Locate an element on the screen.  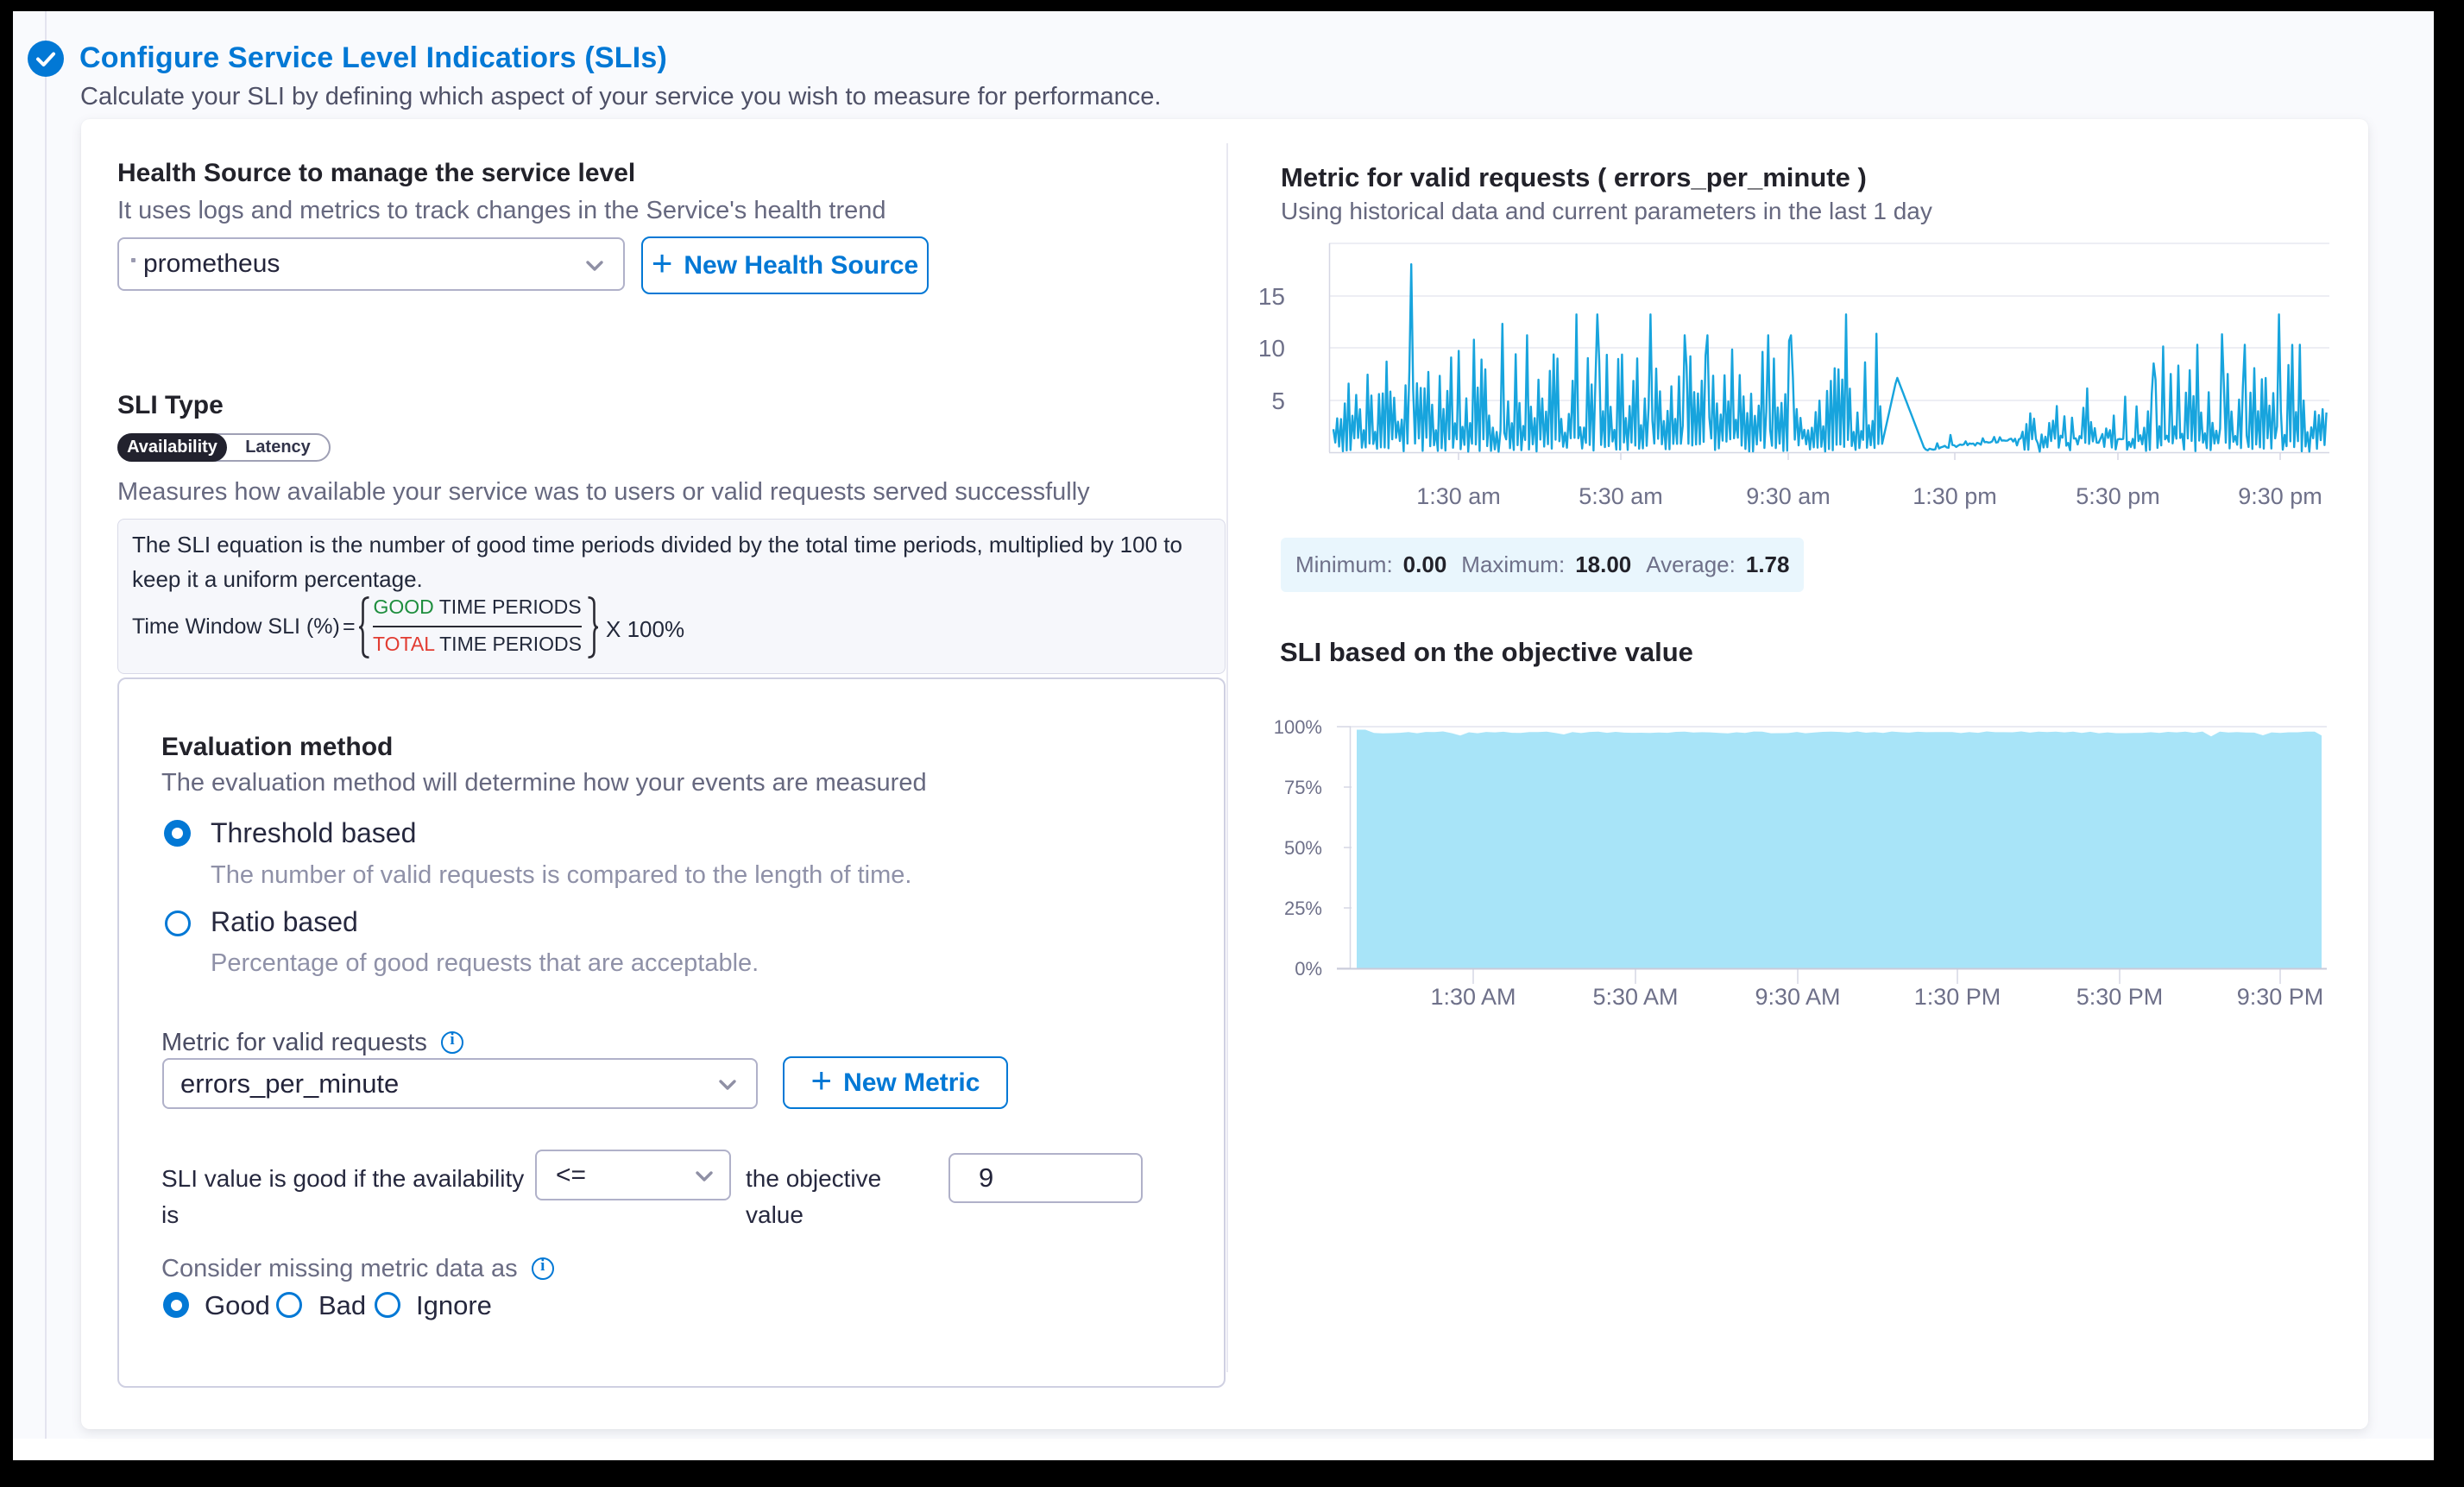
svg-text: 25% is located at coordinates (1303, 909).